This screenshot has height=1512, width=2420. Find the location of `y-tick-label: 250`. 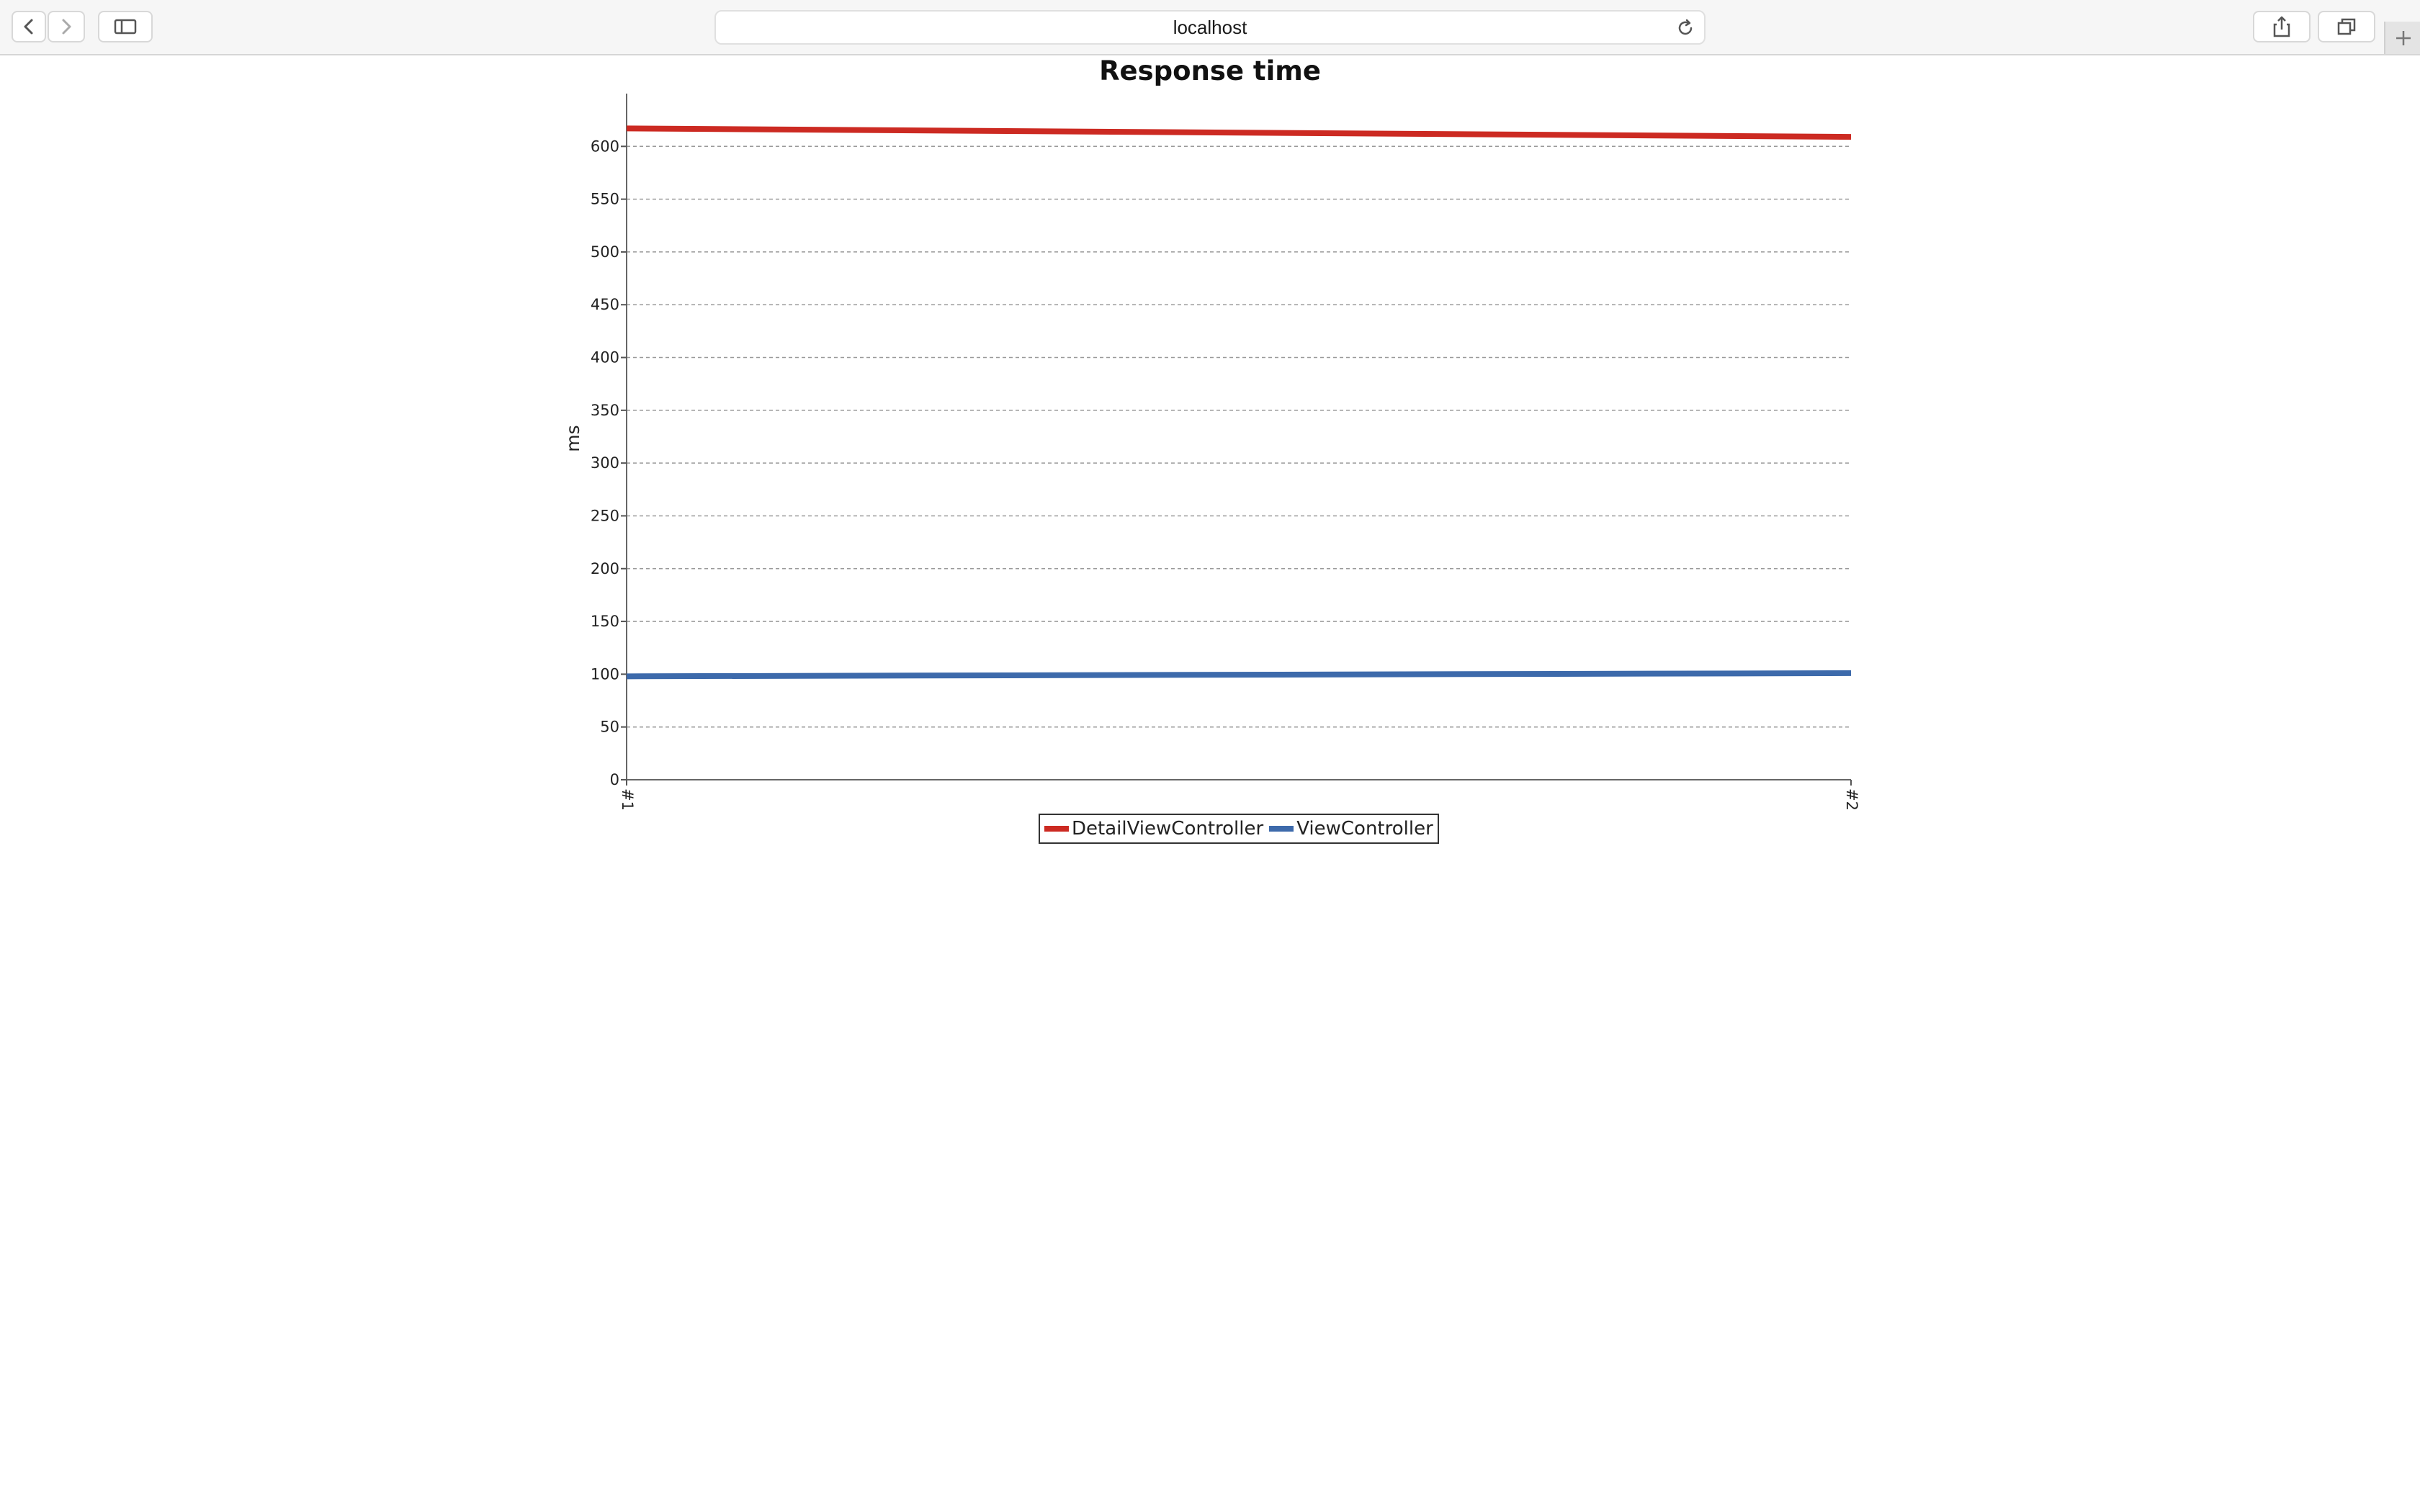

y-tick-label: 250 is located at coordinates (605, 515).